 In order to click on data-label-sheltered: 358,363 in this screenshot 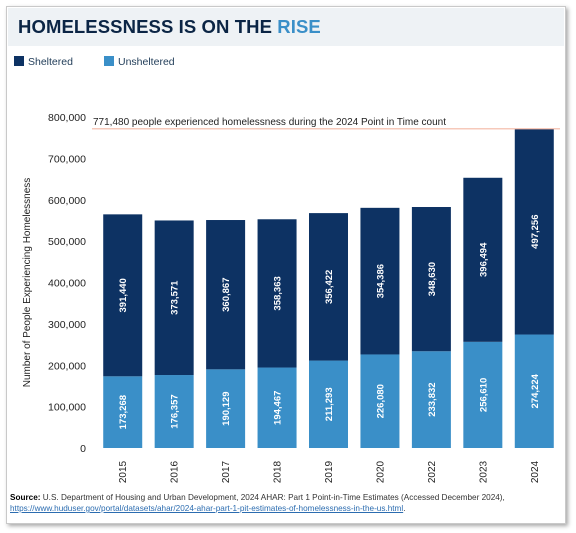, I will do `click(278, 293)`.